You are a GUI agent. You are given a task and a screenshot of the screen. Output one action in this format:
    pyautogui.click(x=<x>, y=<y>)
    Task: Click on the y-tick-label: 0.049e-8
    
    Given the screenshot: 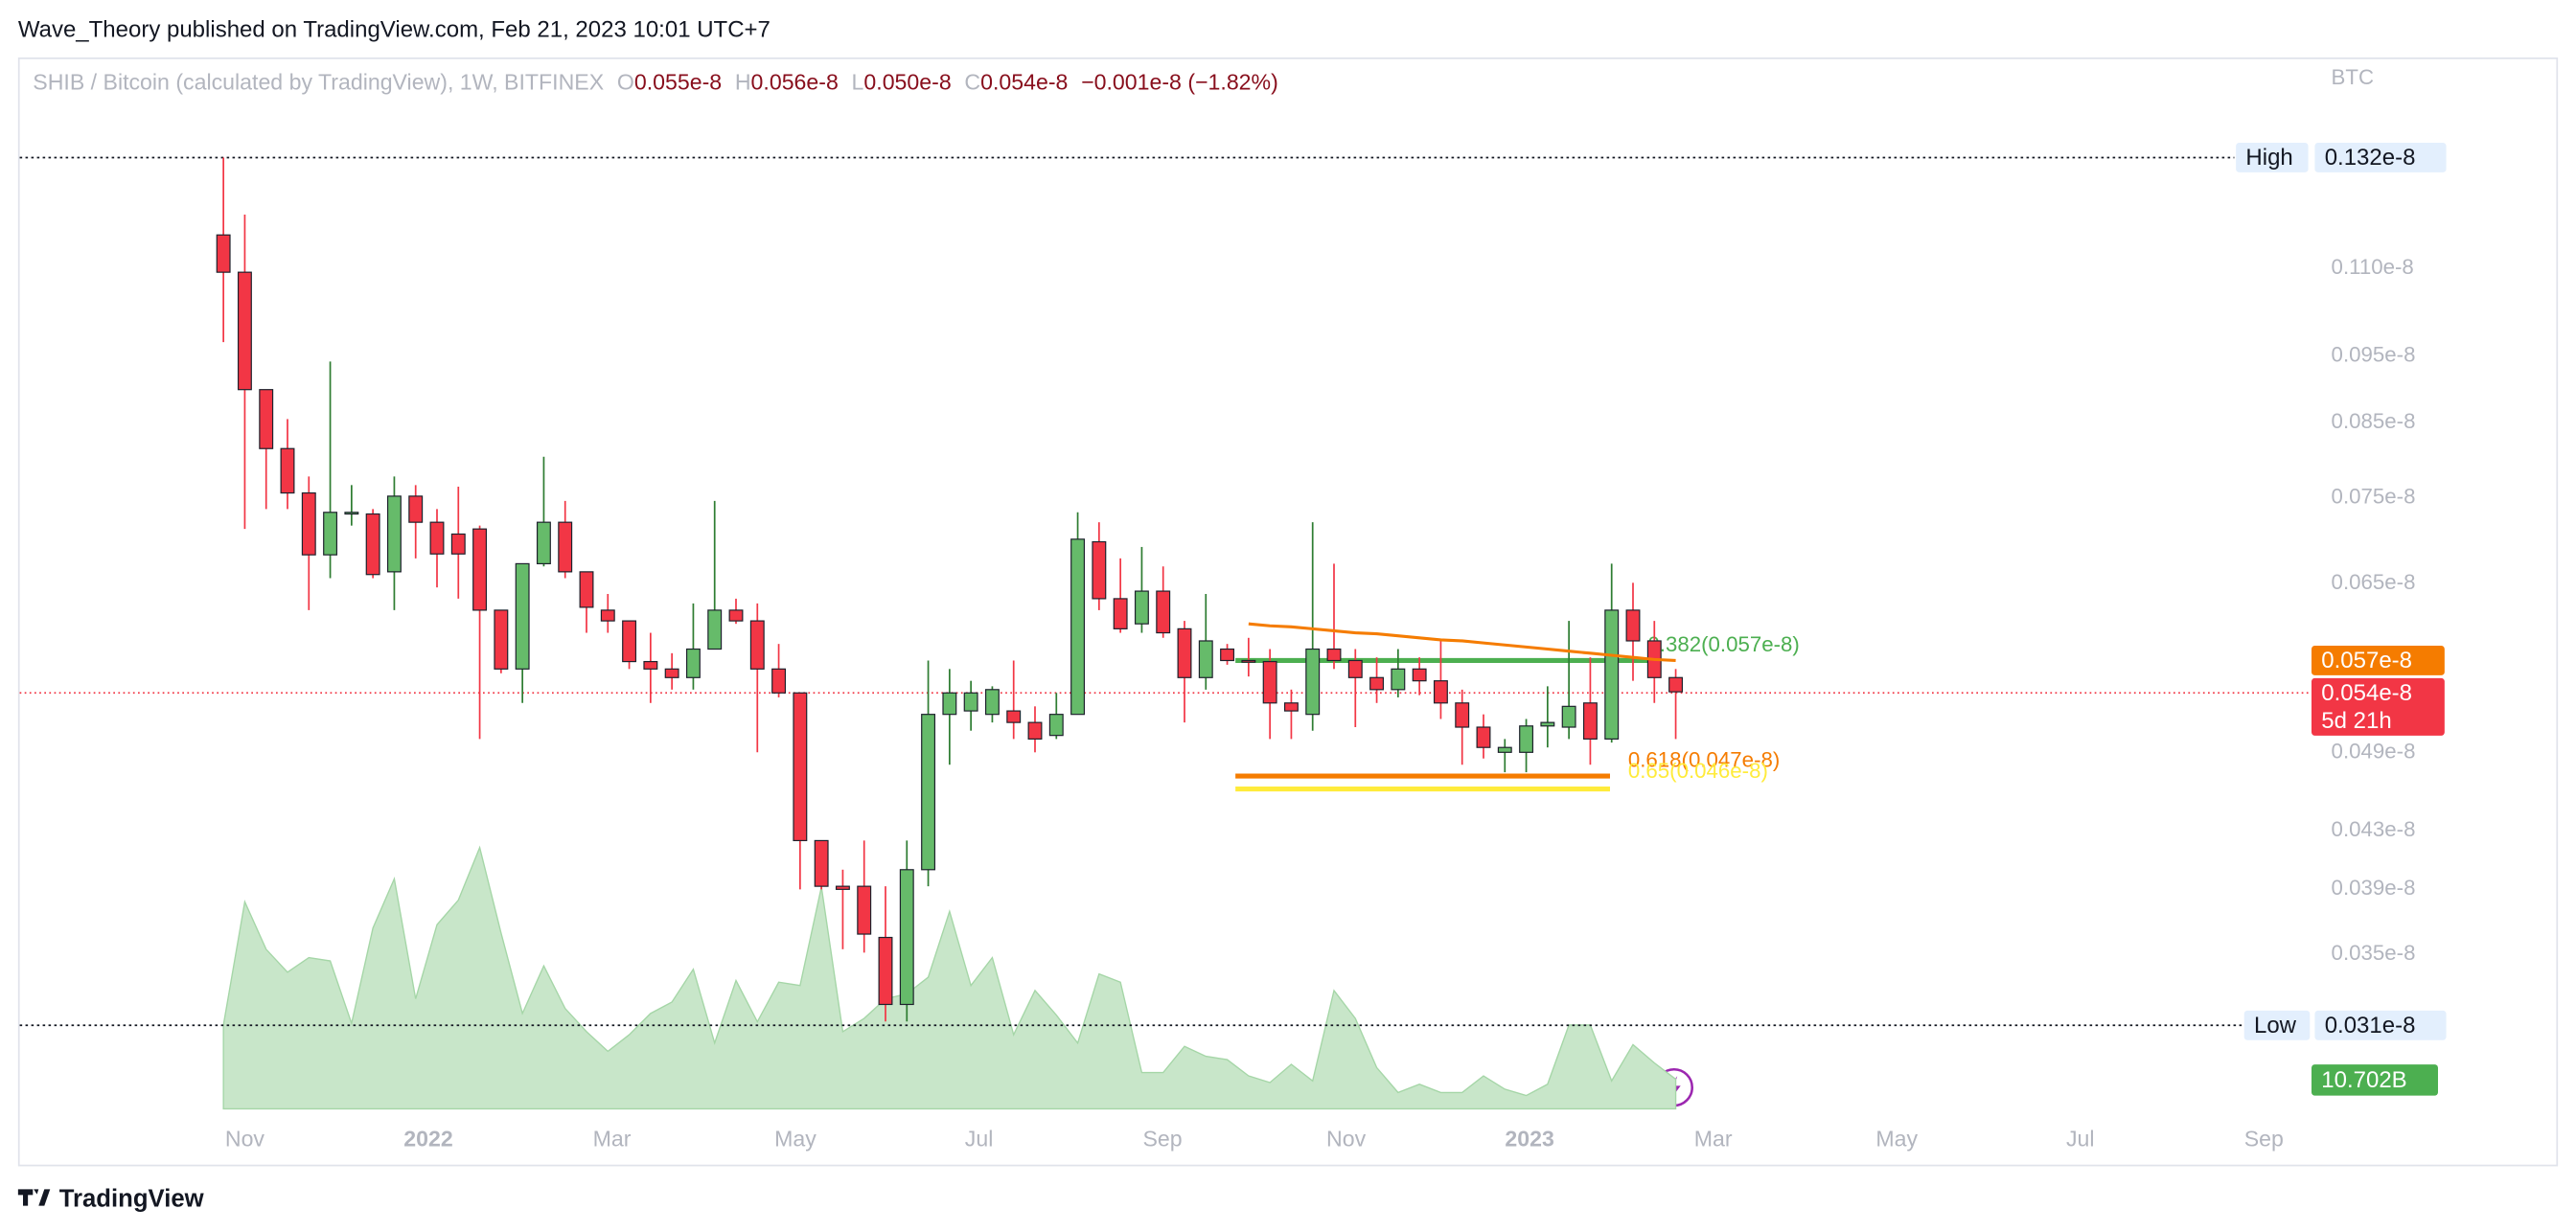 What is the action you would take?
    pyautogui.click(x=2374, y=752)
    